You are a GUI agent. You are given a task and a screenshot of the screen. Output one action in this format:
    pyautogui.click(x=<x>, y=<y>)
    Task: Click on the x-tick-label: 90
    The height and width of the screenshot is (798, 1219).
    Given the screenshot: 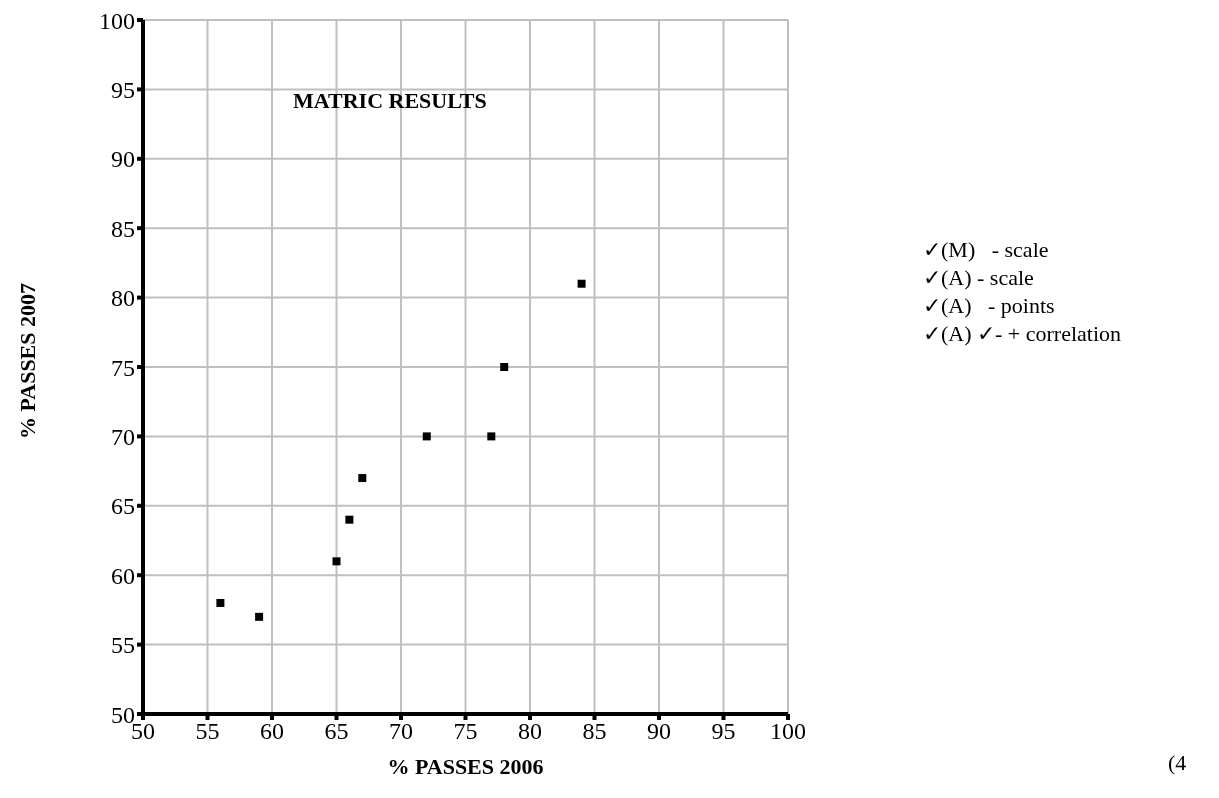 What is the action you would take?
    pyautogui.click(x=659, y=731)
    